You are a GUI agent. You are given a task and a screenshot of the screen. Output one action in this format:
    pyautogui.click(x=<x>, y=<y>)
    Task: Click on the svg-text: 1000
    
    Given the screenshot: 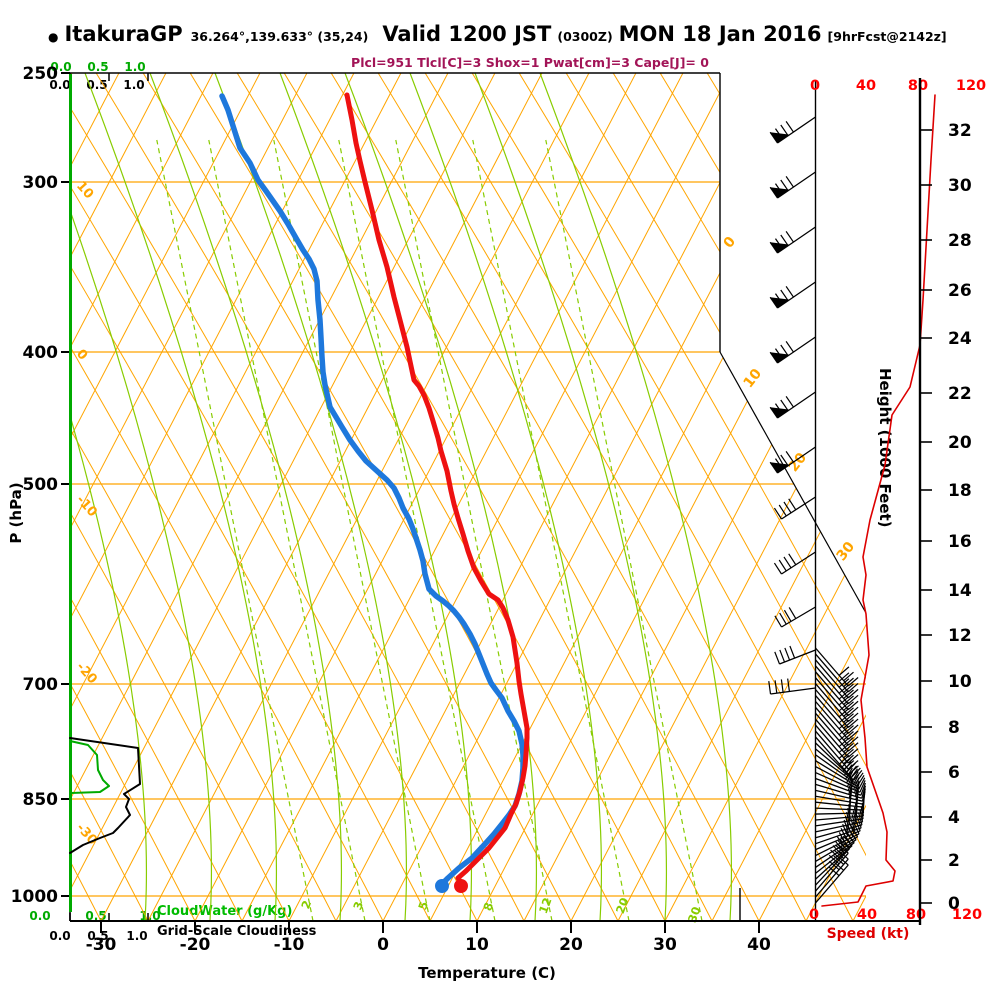 What is the action you would take?
    pyautogui.click(x=34, y=897)
    